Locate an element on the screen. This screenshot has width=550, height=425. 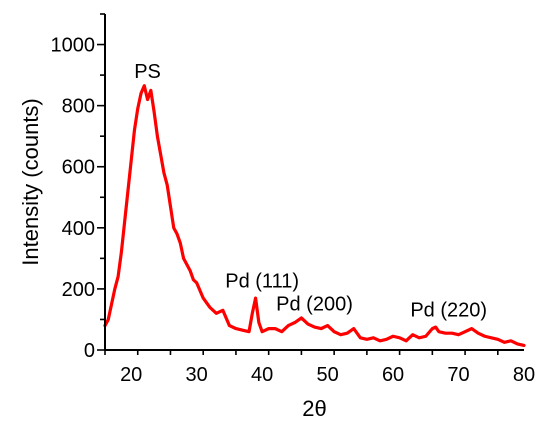
x-axis-title: 2θ is located at coordinates (314, 408).